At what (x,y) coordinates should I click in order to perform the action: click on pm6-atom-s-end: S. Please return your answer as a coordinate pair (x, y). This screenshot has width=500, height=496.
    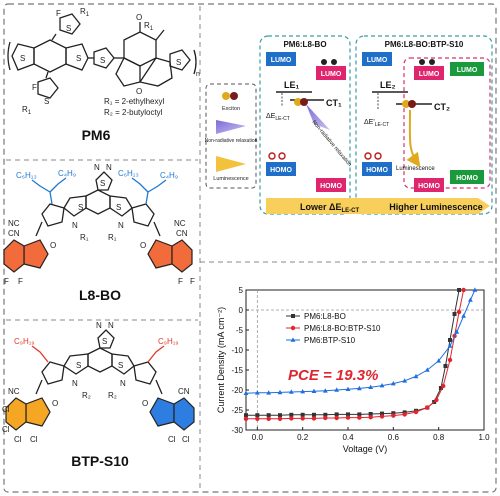
    Looking at the image, I should click on (178, 62).